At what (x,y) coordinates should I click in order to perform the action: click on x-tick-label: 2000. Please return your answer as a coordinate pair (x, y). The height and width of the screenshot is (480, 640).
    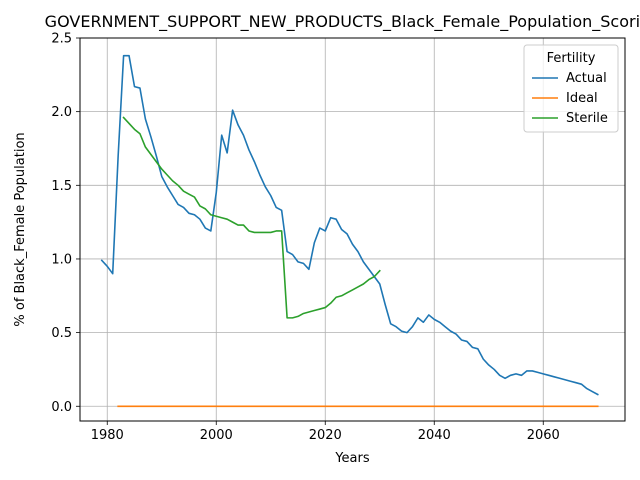
    Looking at the image, I should click on (216, 435).